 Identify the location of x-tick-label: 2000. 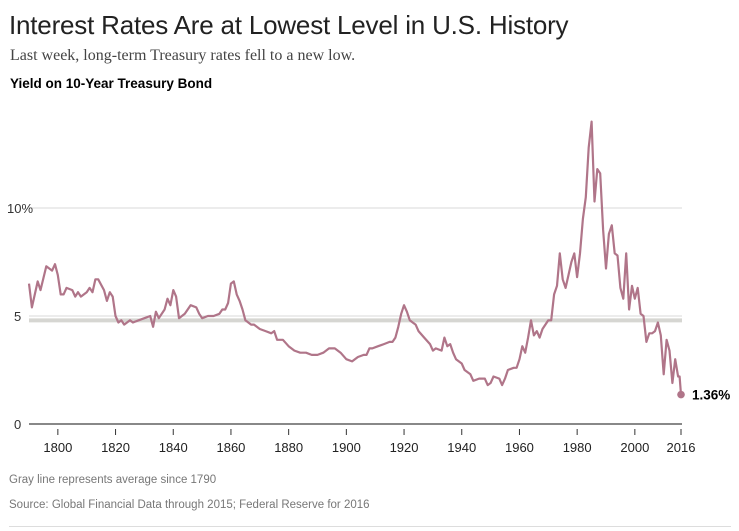
(634, 447).